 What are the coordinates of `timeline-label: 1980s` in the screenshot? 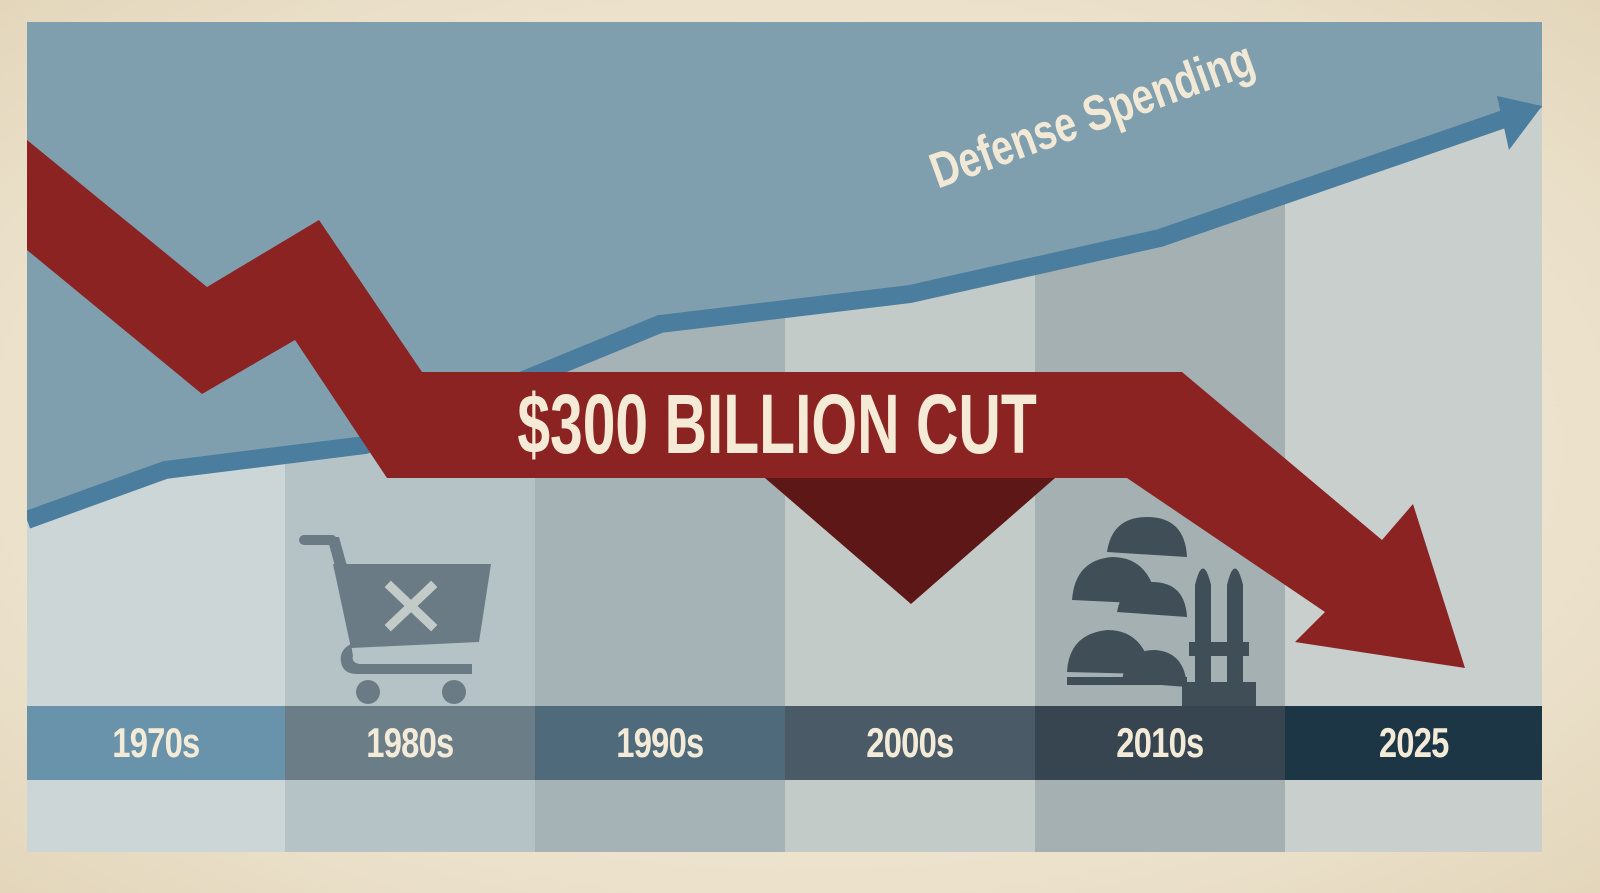 It's located at (410, 742).